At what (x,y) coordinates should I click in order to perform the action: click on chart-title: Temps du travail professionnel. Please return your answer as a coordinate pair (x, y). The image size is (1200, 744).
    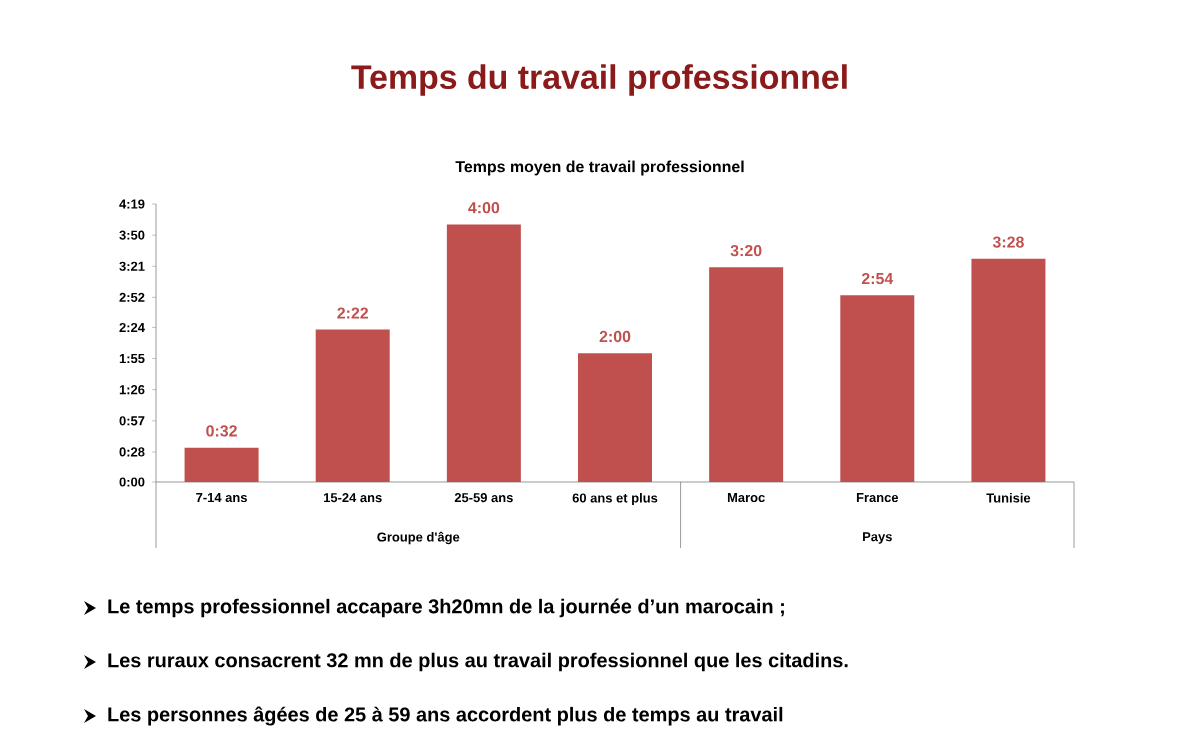
    Looking at the image, I should click on (599, 80).